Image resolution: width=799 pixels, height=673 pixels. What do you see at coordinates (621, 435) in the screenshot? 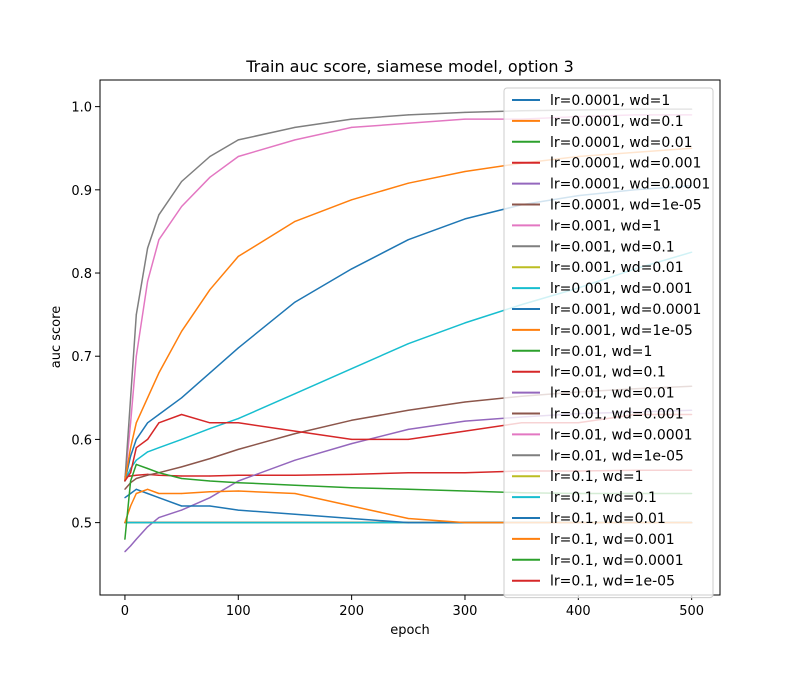
I see `legend-label: lr=0.01, wd=0.0001` at bounding box center [621, 435].